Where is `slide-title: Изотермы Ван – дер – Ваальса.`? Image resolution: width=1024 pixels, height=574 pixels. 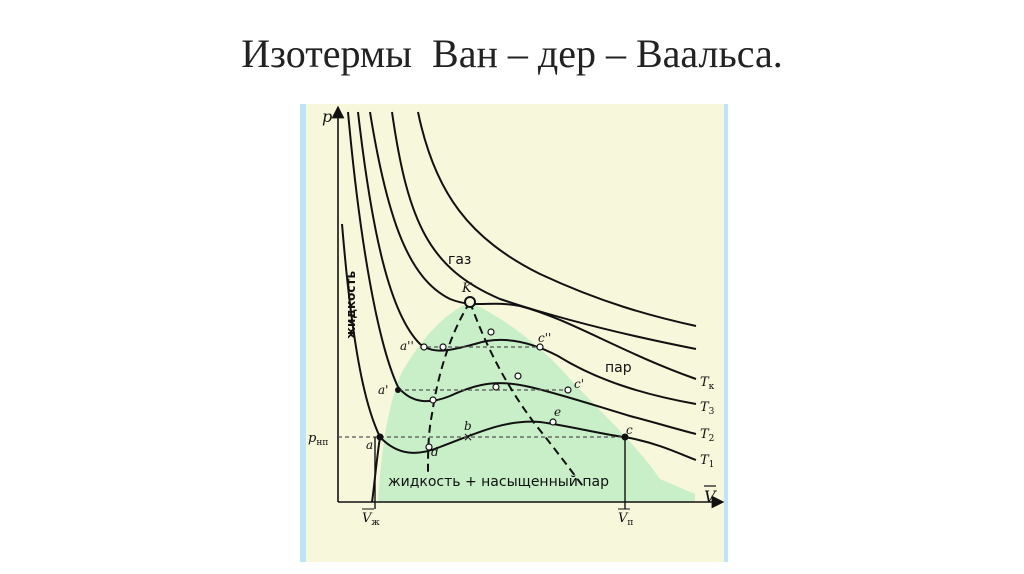
slide-title: Изотермы Ван – дер – Ваальса. is located at coordinates (512, 53).